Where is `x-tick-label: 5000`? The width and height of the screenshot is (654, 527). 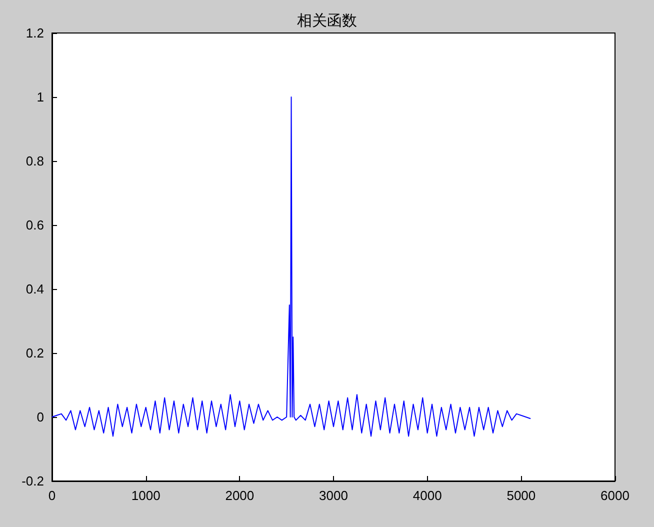 x-tick-label: 5000 is located at coordinates (521, 495).